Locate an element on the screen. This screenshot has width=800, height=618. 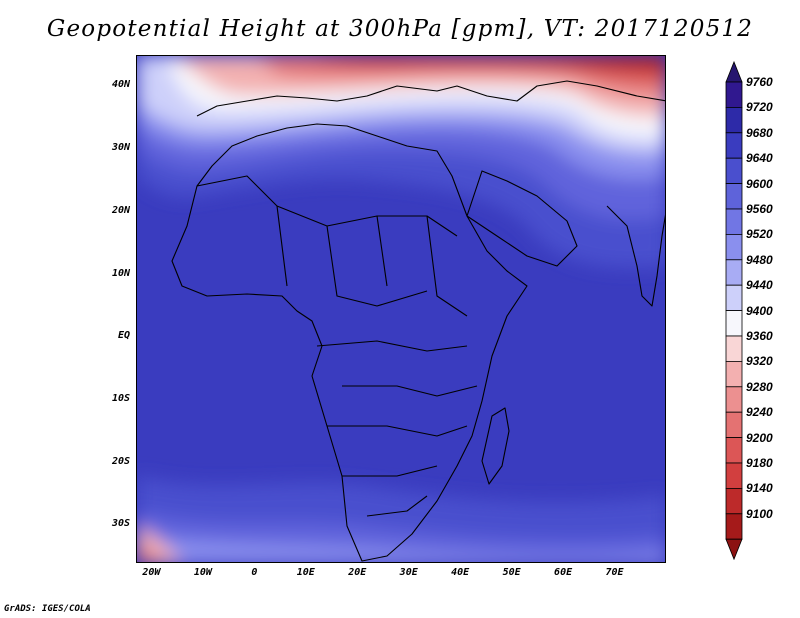
lon-tick-label: 70E is located at coordinates (614, 572).